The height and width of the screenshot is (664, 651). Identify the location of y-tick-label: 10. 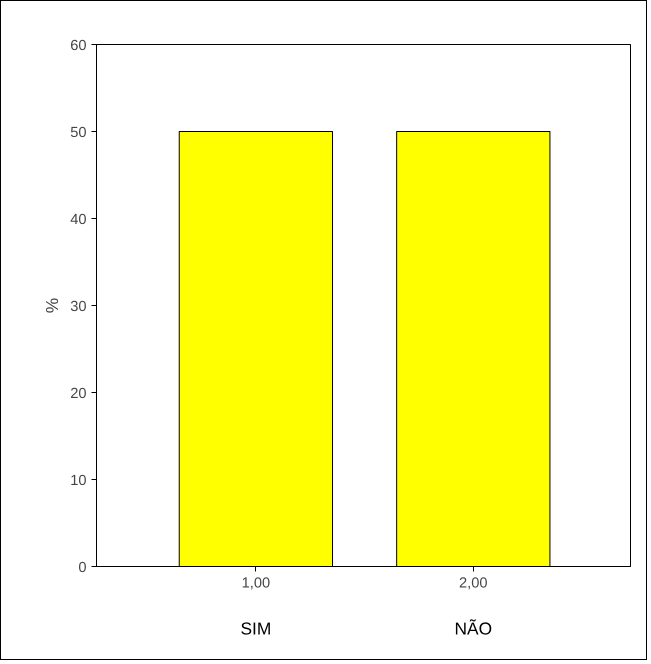
(78, 481).